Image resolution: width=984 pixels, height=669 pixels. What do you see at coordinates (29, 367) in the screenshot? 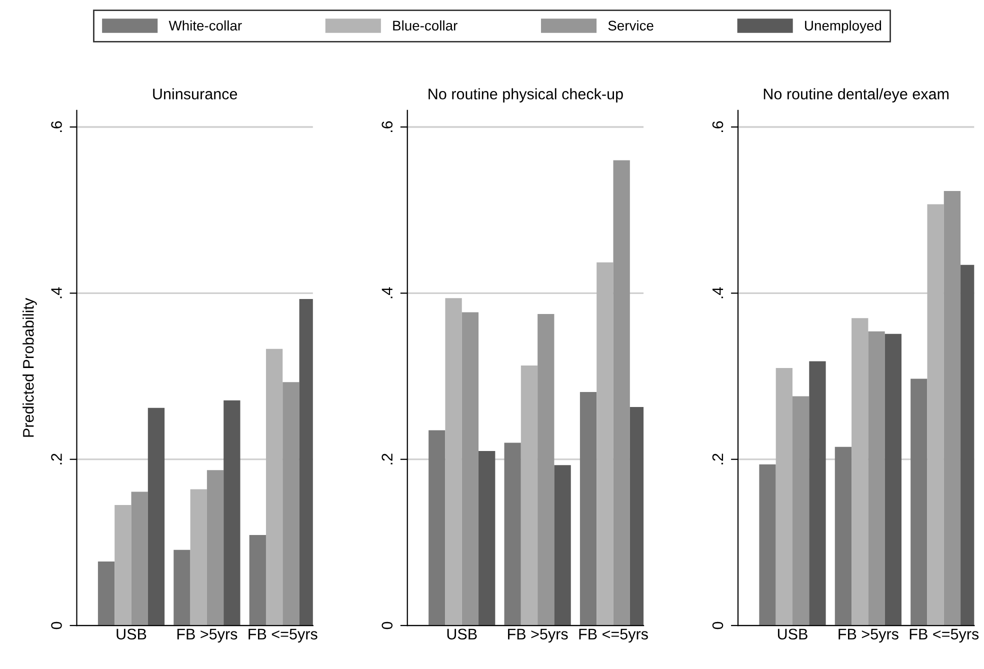
I see `y-axis-title: Predicted Probability` at bounding box center [29, 367].